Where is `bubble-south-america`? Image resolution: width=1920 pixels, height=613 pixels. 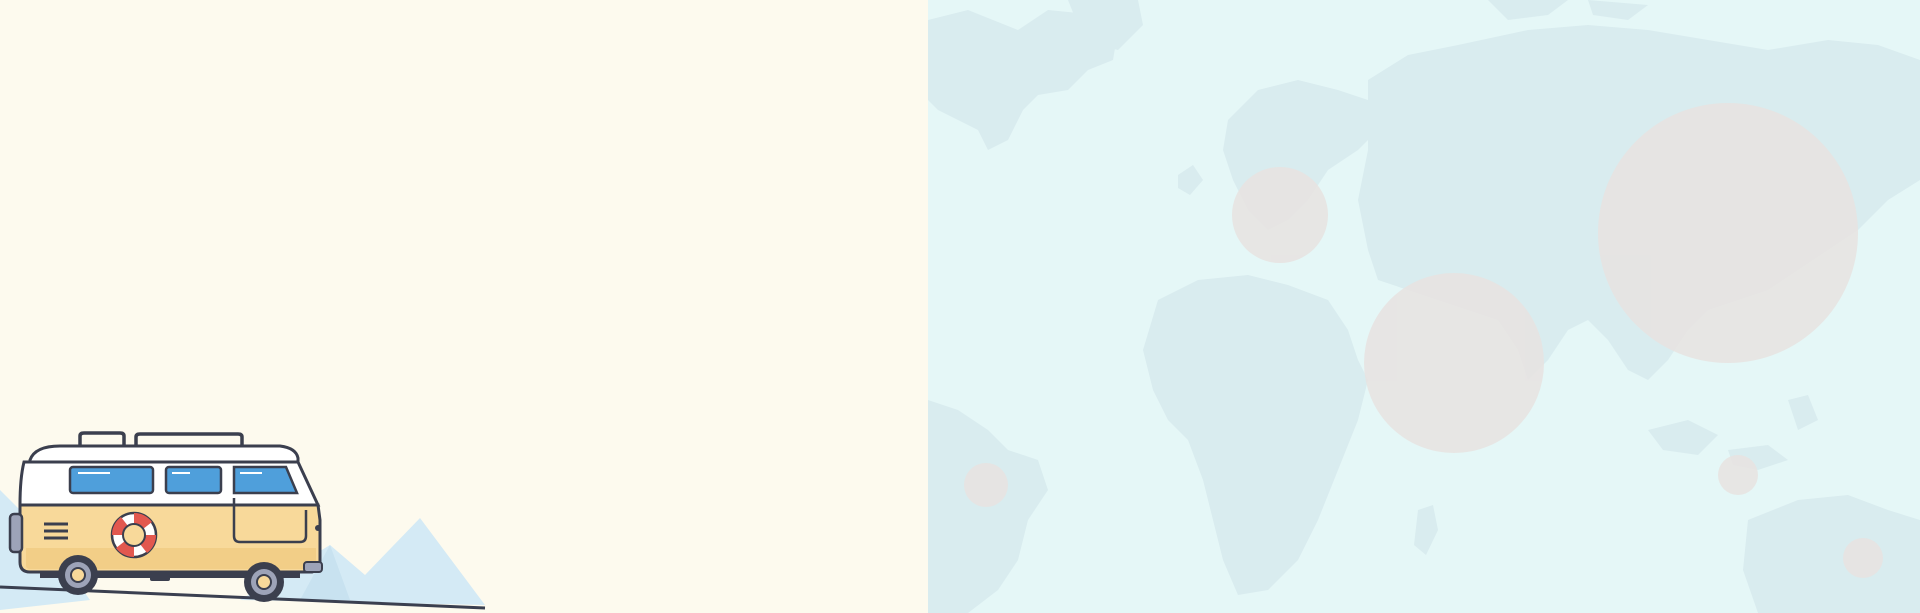 bubble-south-america is located at coordinates (986, 485).